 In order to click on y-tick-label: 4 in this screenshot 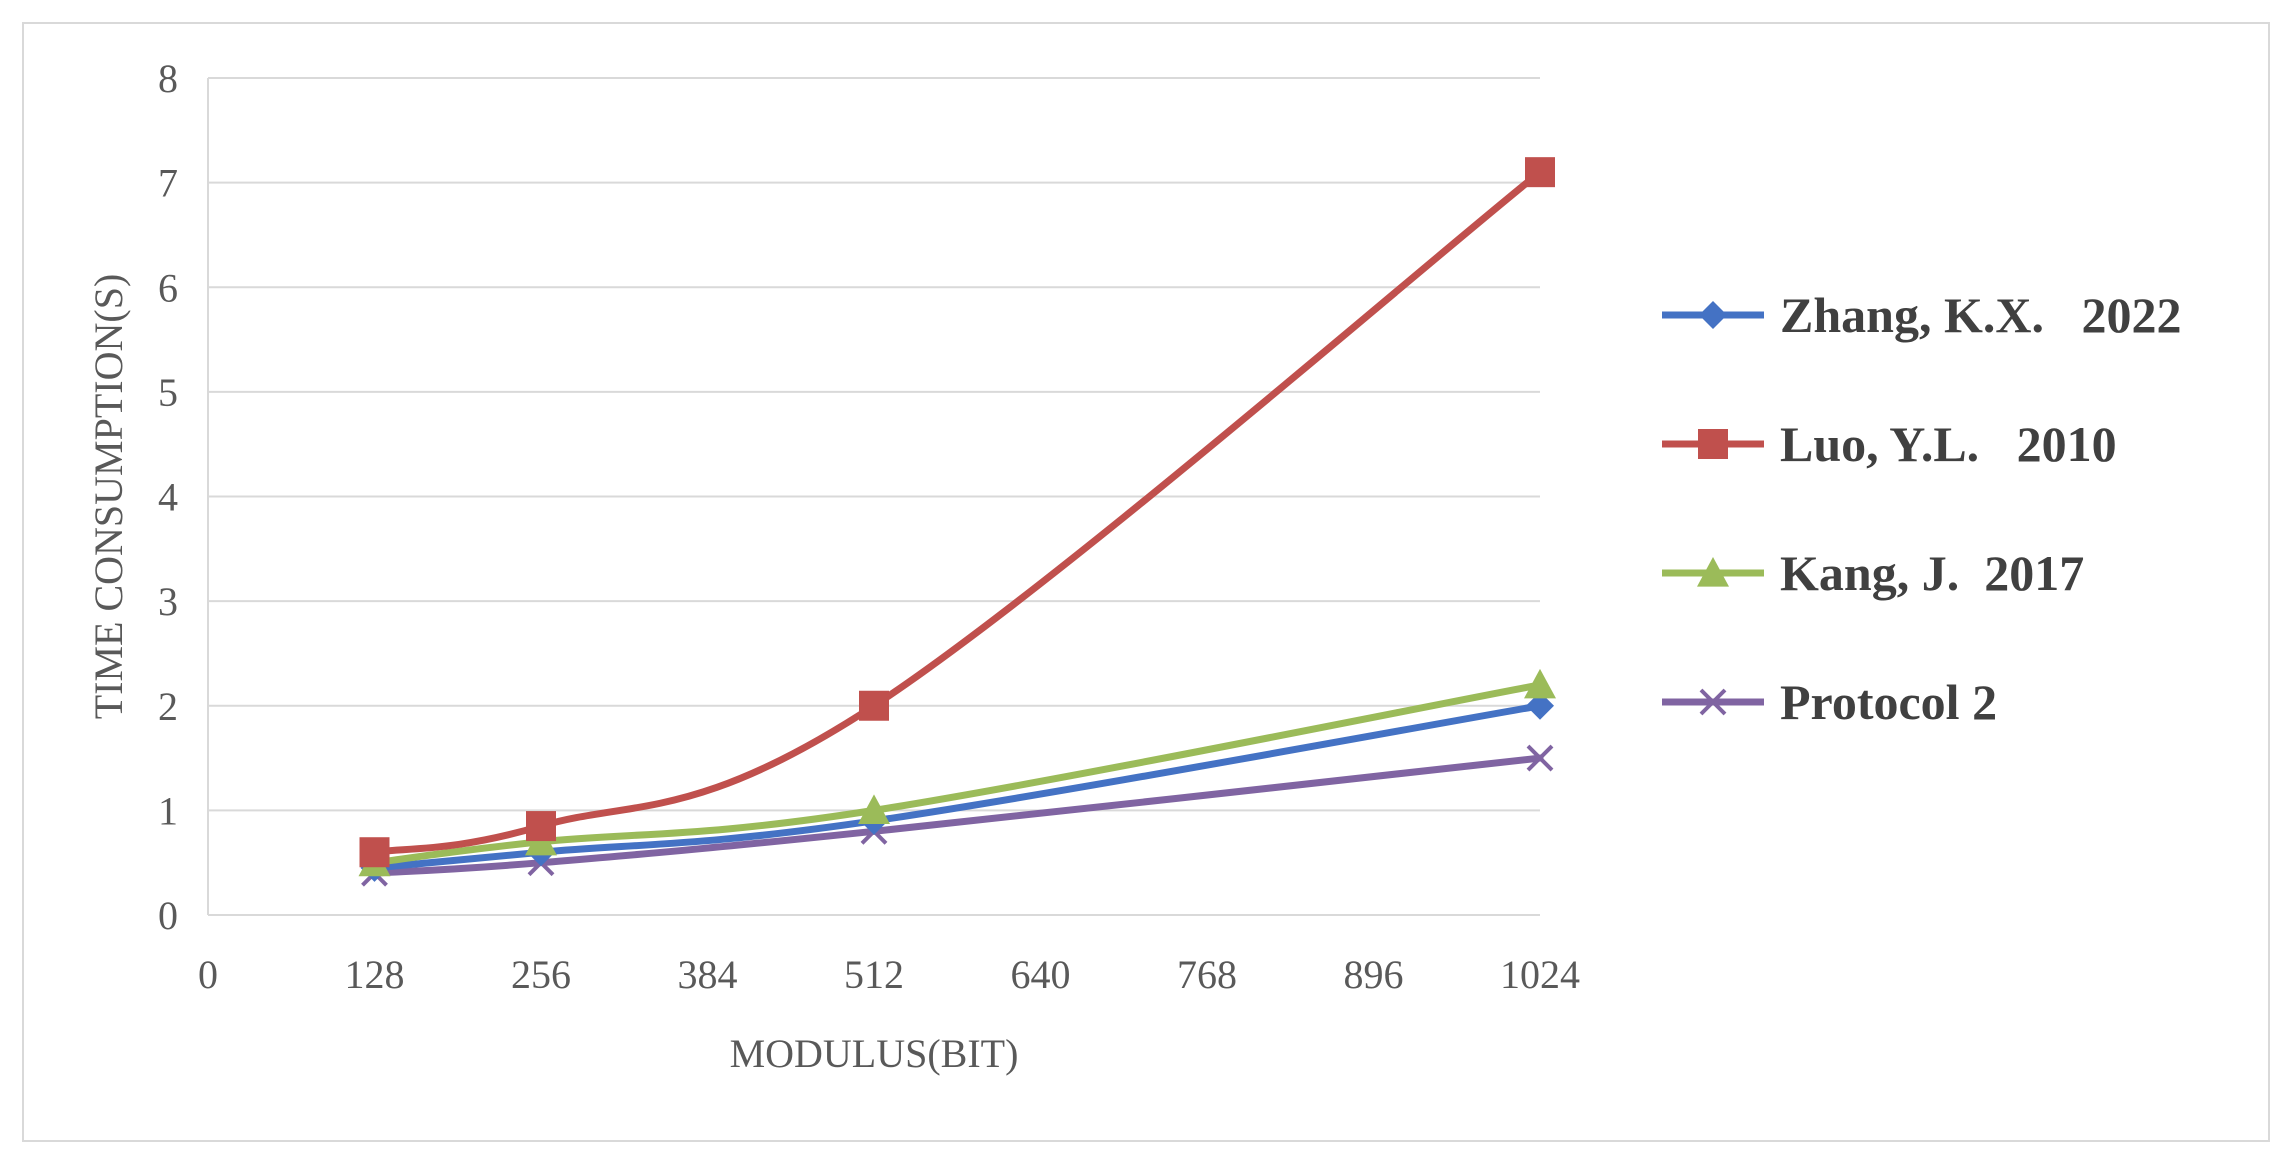, I will do `click(168, 497)`.